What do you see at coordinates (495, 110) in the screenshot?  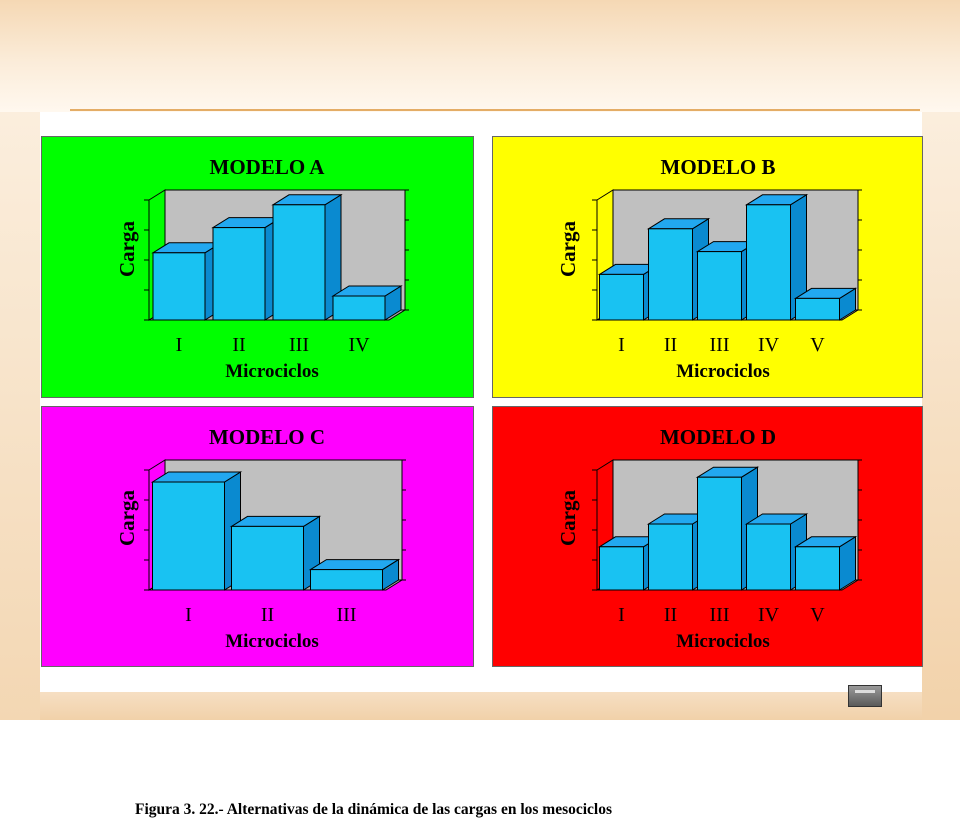 I see `header-divider-line` at bounding box center [495, 110].